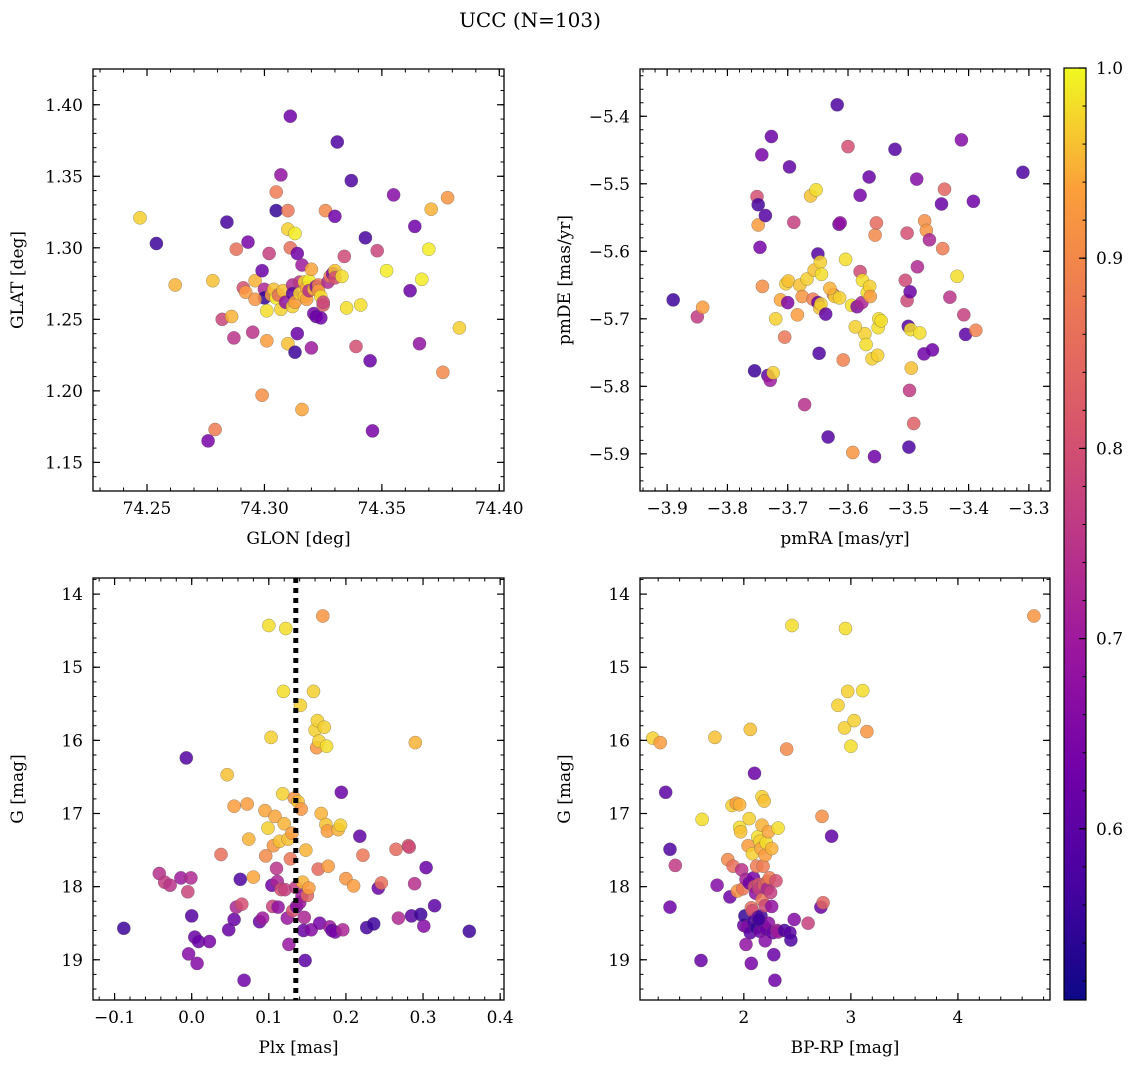  I want to click on x-tick-label: 74.35, so click(382, 509).